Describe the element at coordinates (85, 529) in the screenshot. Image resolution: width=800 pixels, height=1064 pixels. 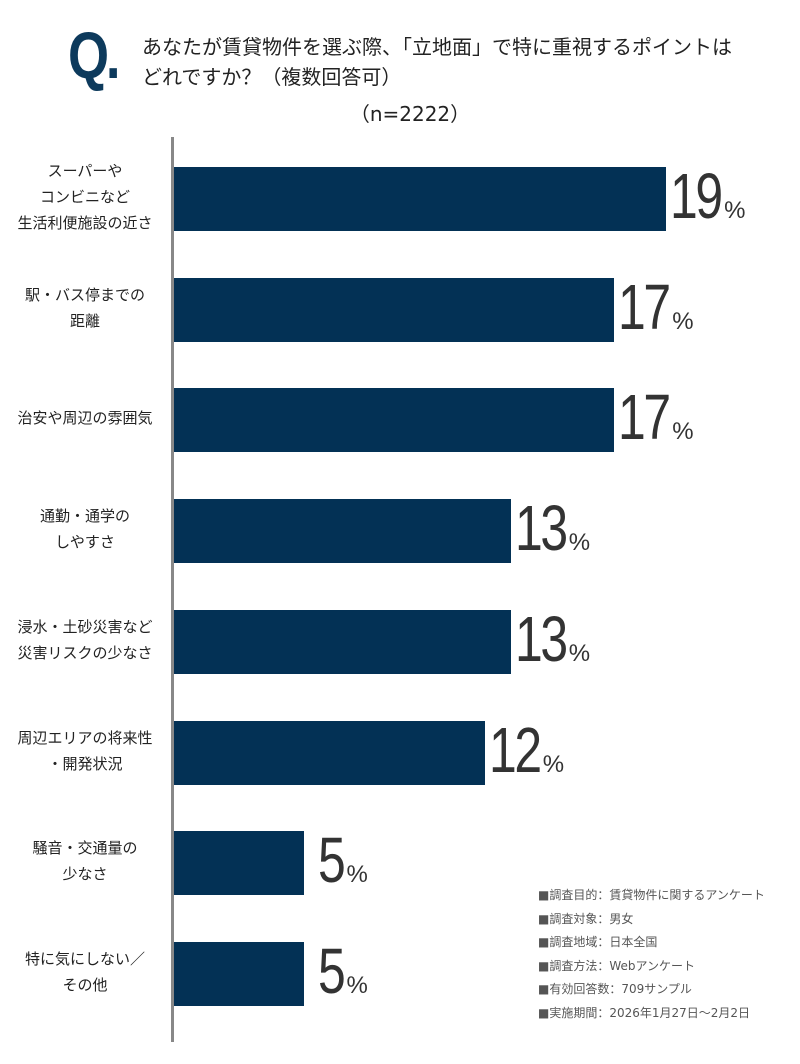
I see `category-label: 通勤・通学の しやすさ` at that location.